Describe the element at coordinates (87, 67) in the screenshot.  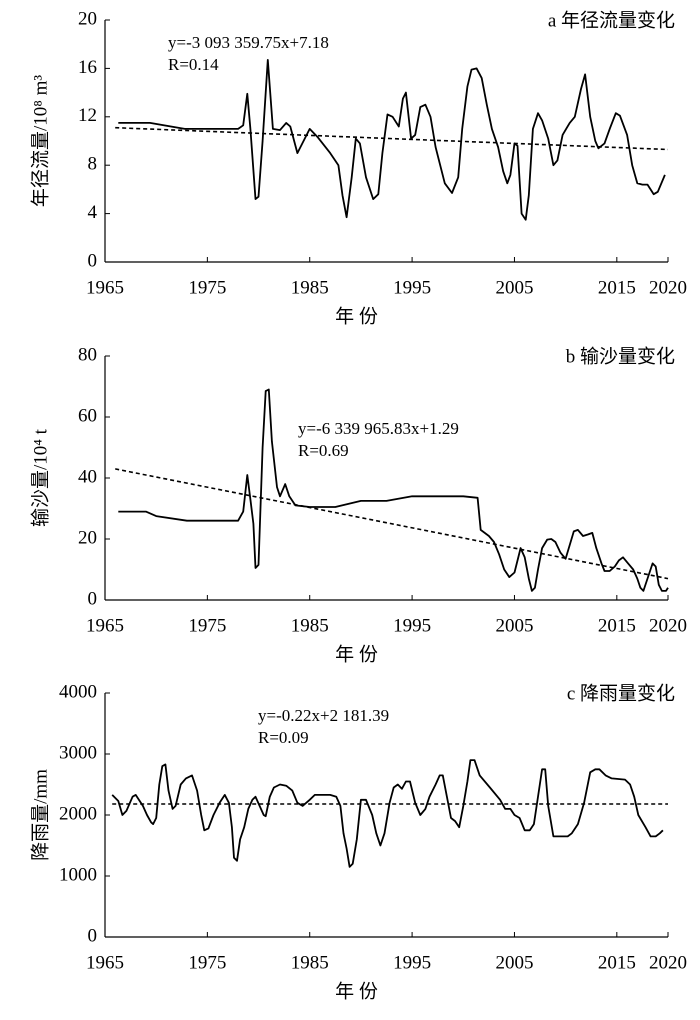
I see `y-tick-label: 16` at that location.